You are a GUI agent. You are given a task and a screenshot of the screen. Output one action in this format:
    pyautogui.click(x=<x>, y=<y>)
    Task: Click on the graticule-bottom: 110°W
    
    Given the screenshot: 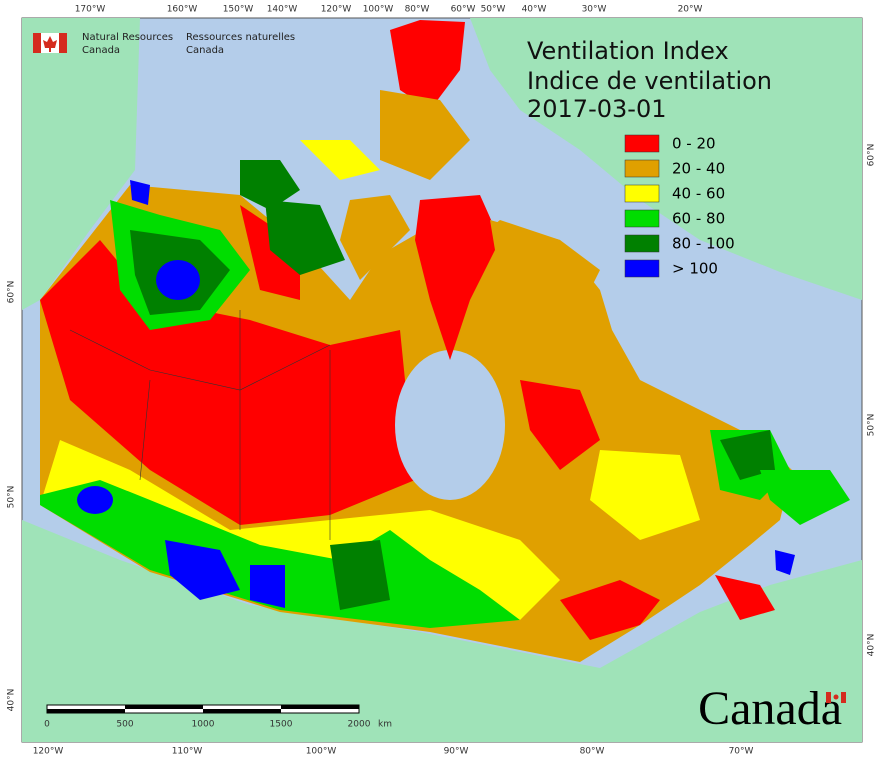 What is the action you would take?
    pyautogui.click(x=187, y=752)
    